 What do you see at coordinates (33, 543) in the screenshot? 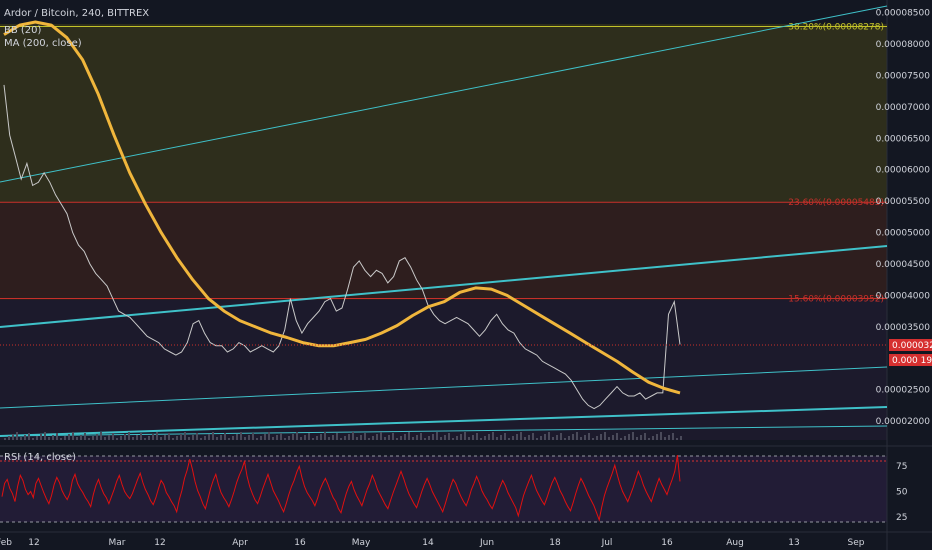
I see `time-tick-label: 12` at bounding box center [33, 543].